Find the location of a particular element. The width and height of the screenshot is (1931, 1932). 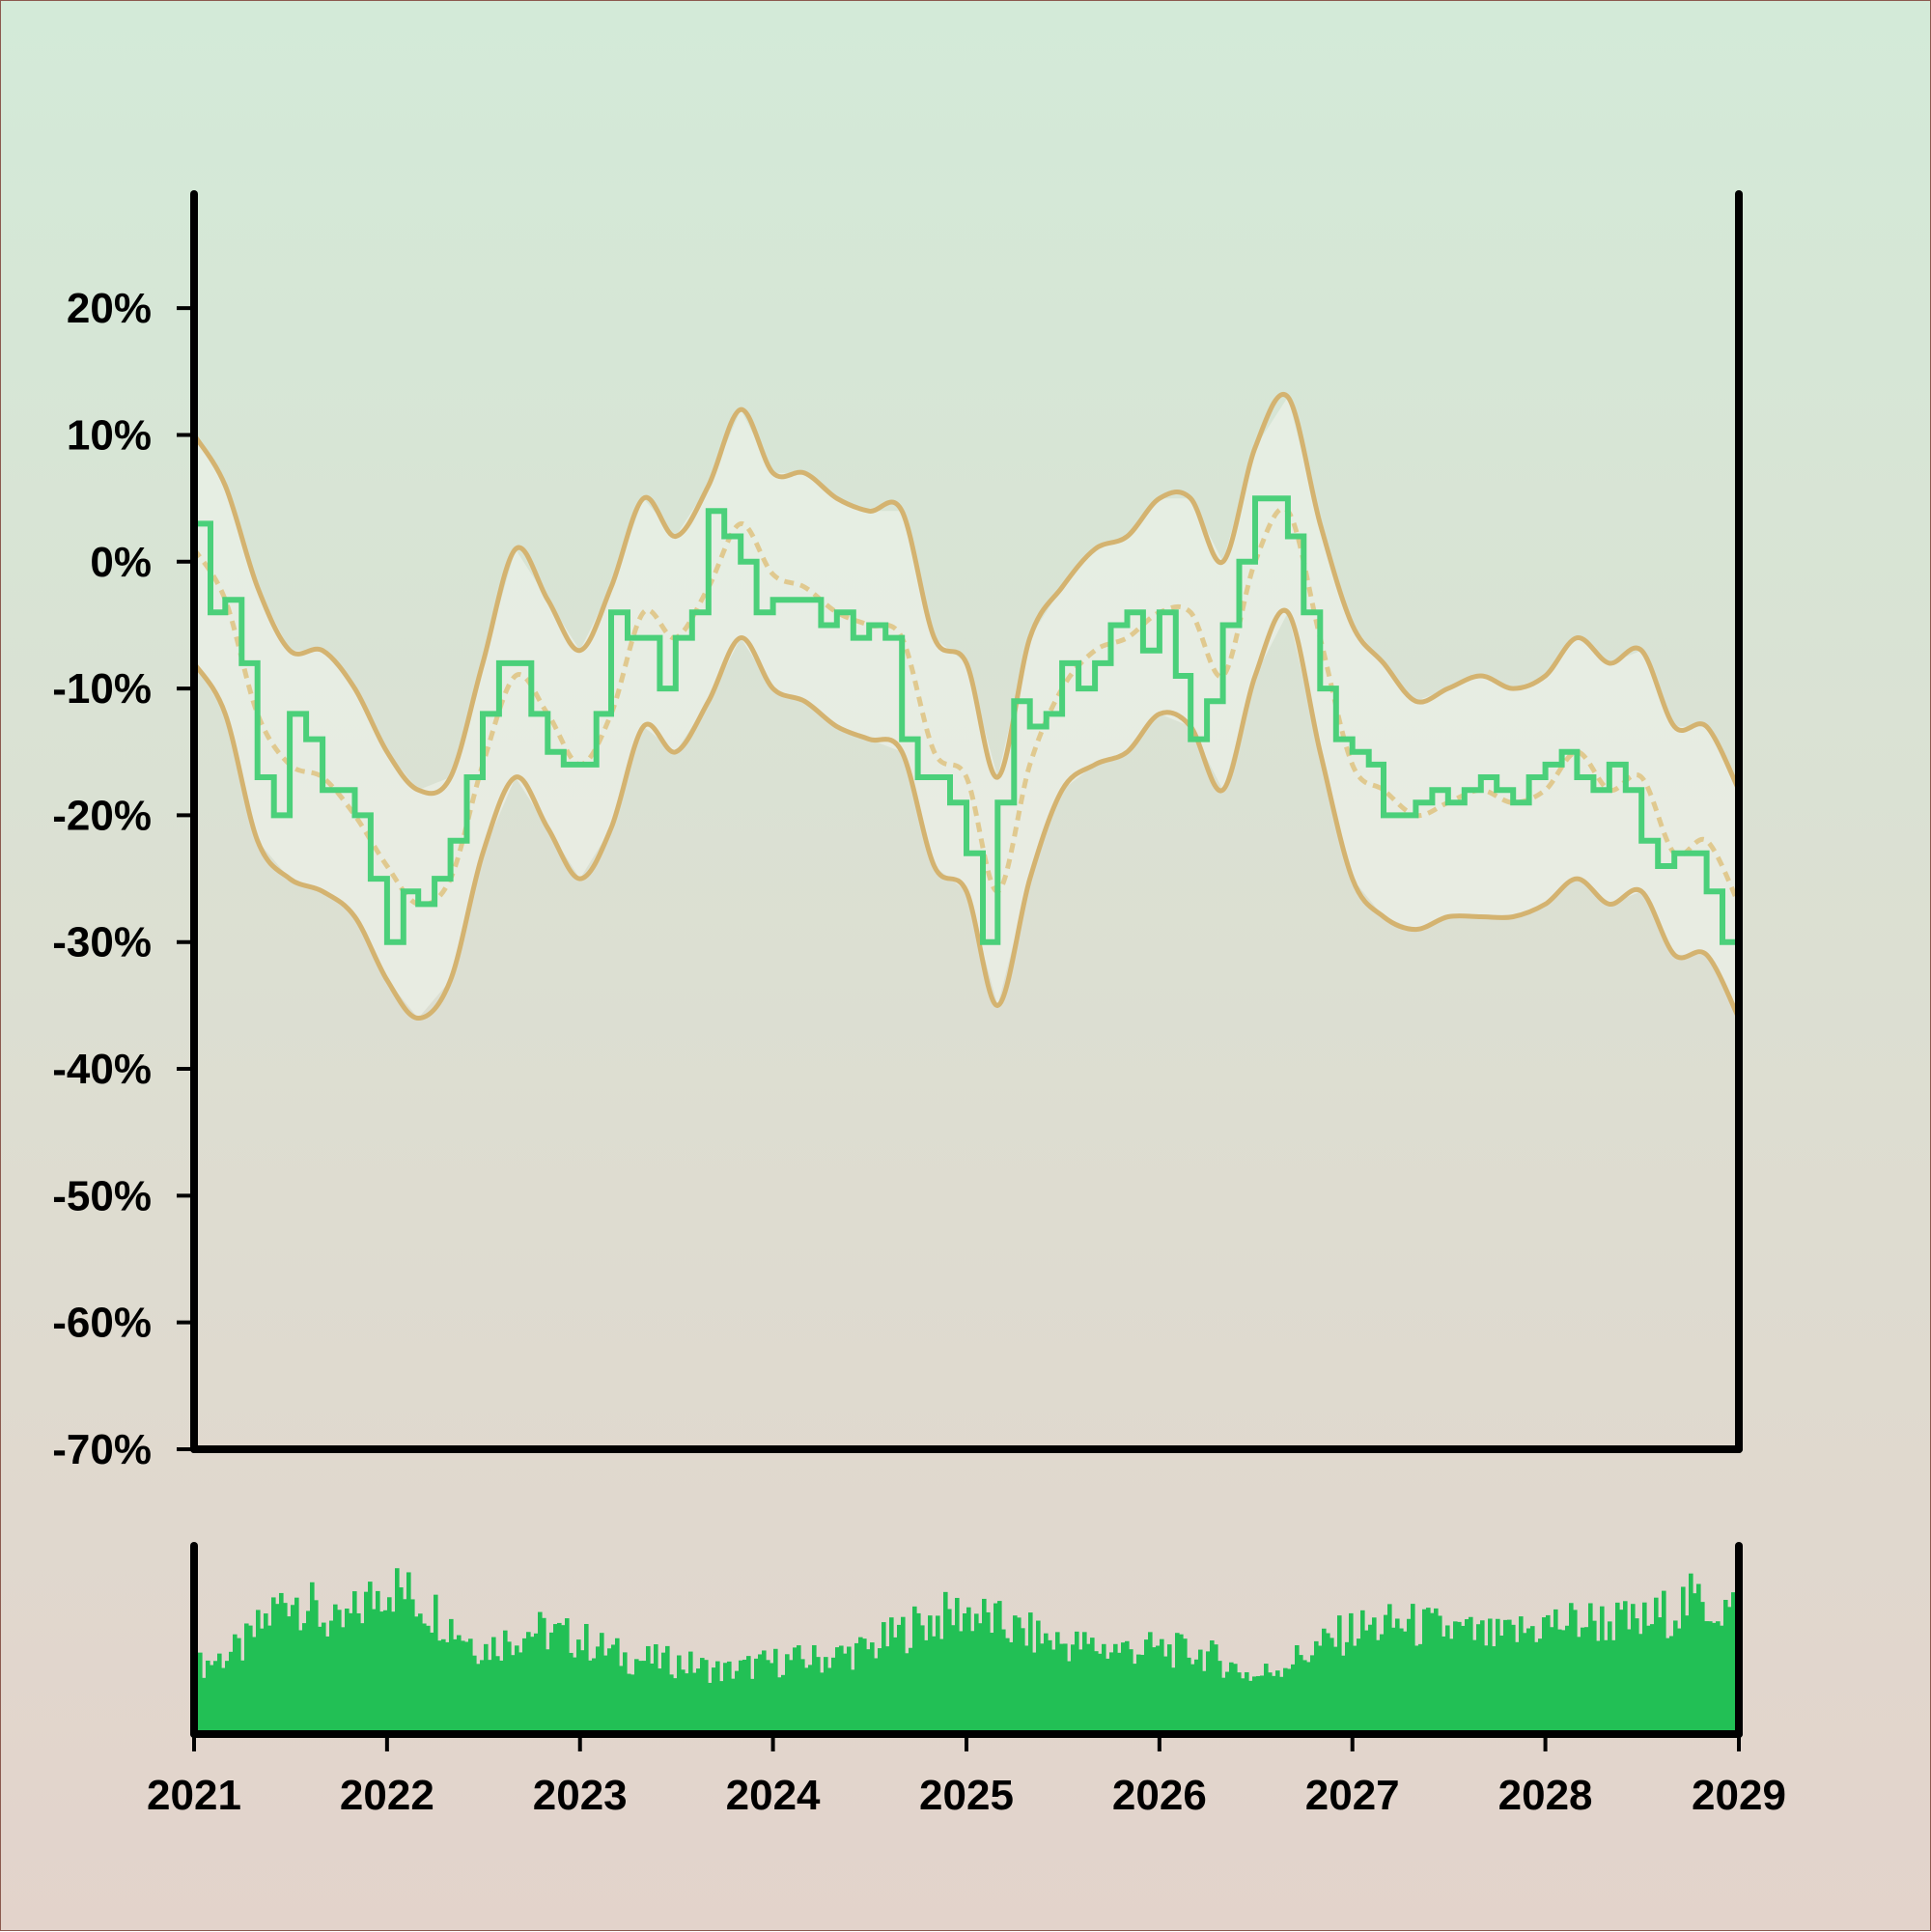

x-tick-label: 2022 is located at coordinates (387, 1796).